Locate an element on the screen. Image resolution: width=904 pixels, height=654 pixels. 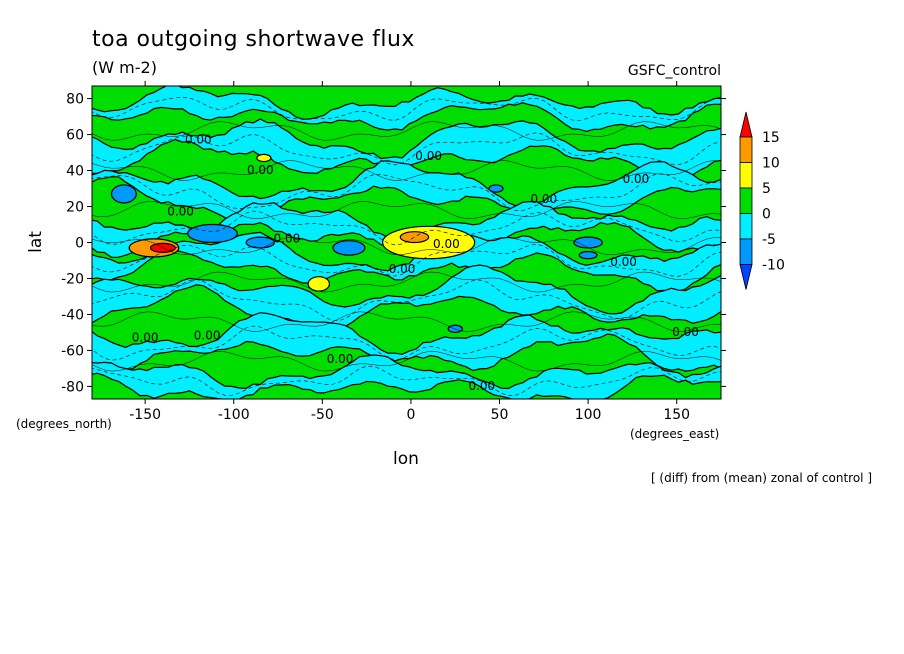
x-tick-label-0: -150 is located at coordinates (145, 415).